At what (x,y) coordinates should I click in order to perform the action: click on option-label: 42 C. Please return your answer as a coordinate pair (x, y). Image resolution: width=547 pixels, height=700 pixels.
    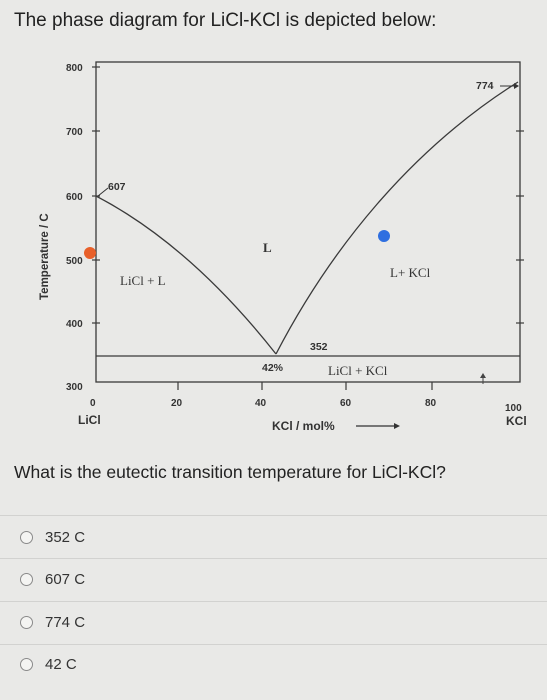
    Looking at the image, I should click on (61, 664).